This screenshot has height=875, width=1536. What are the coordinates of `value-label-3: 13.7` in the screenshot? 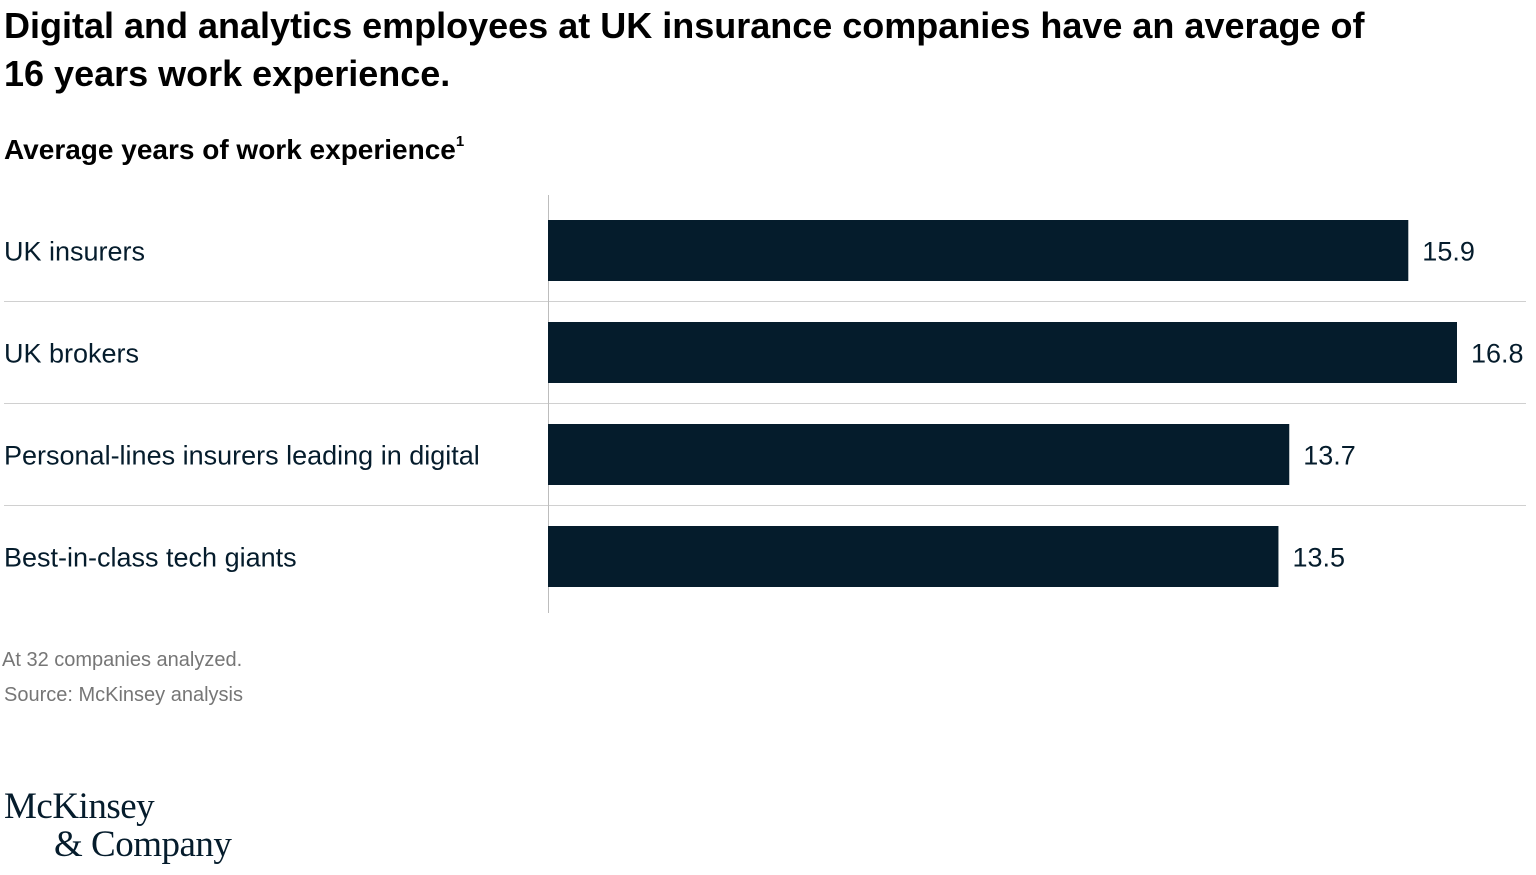 It's located at (1329, 456).